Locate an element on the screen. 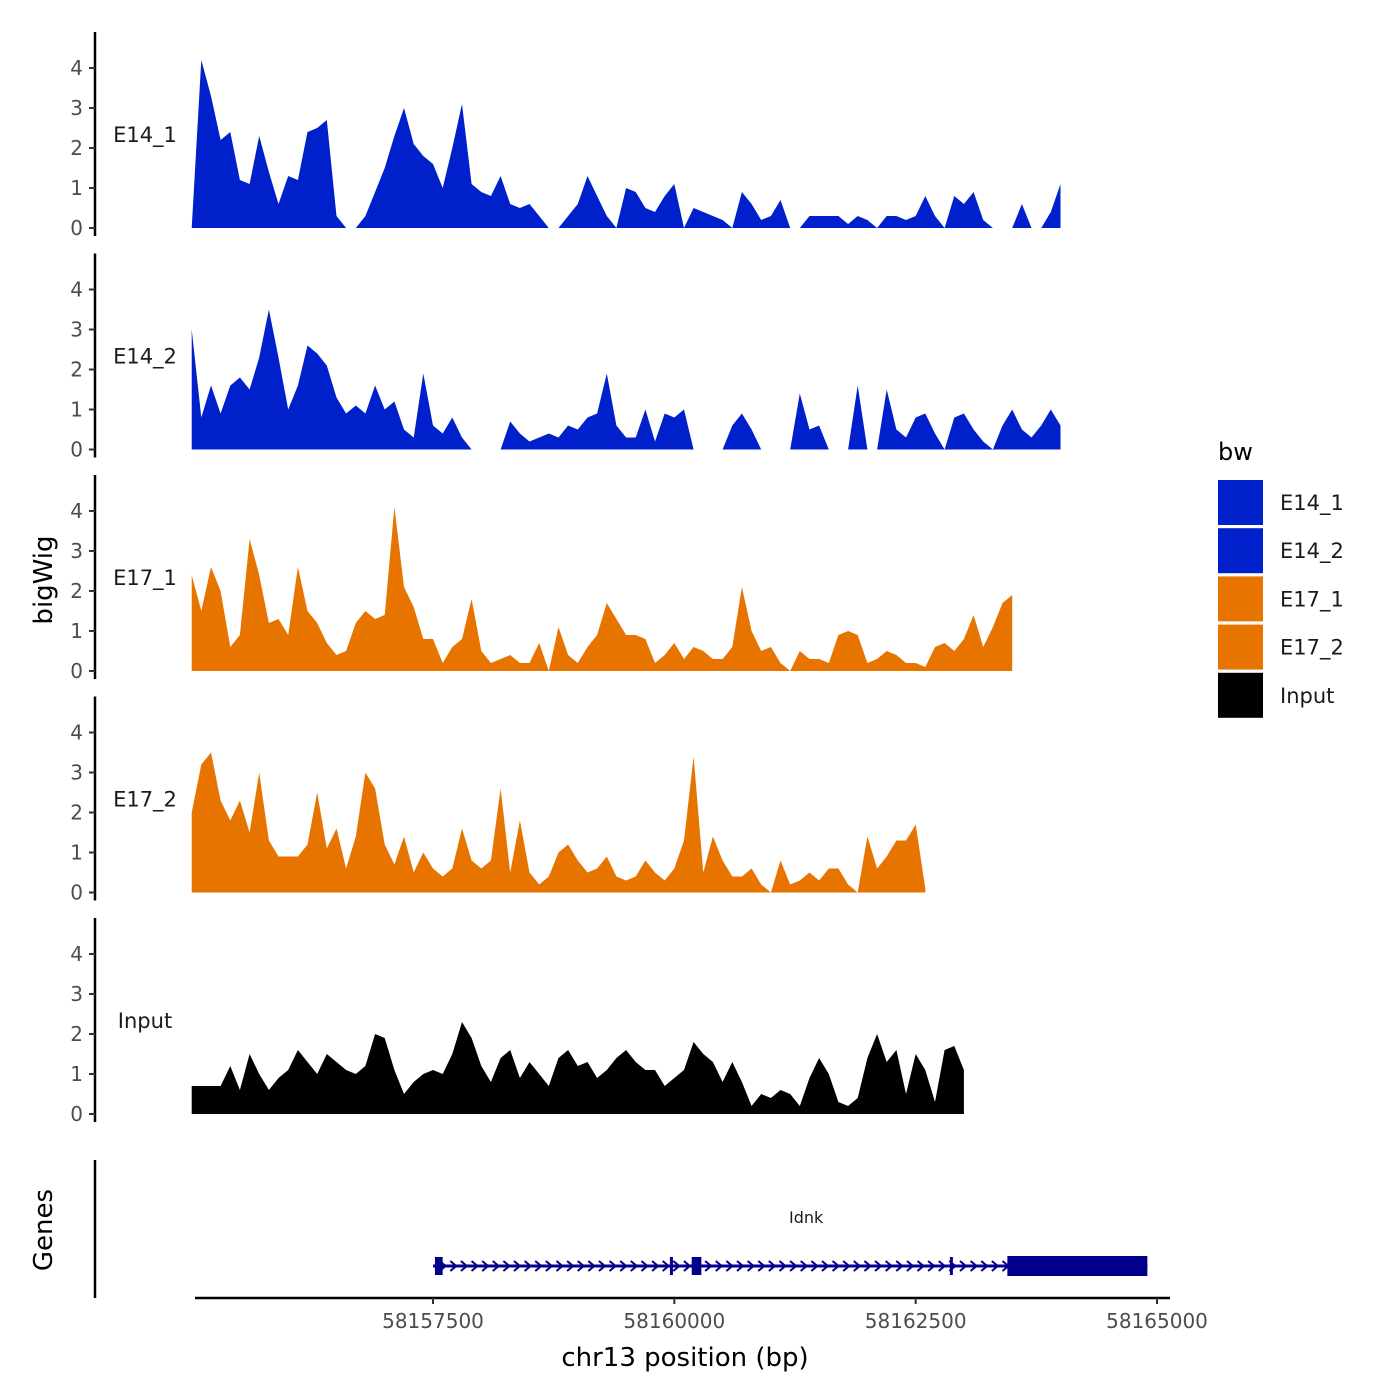  x-tick-label: 58160000 is located at coordinates (674, 1321).